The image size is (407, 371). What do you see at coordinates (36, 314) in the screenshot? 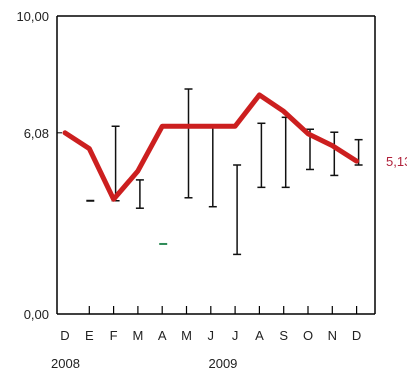
I see `y-tick-label: 0,00` at bounding box center [36, 314].